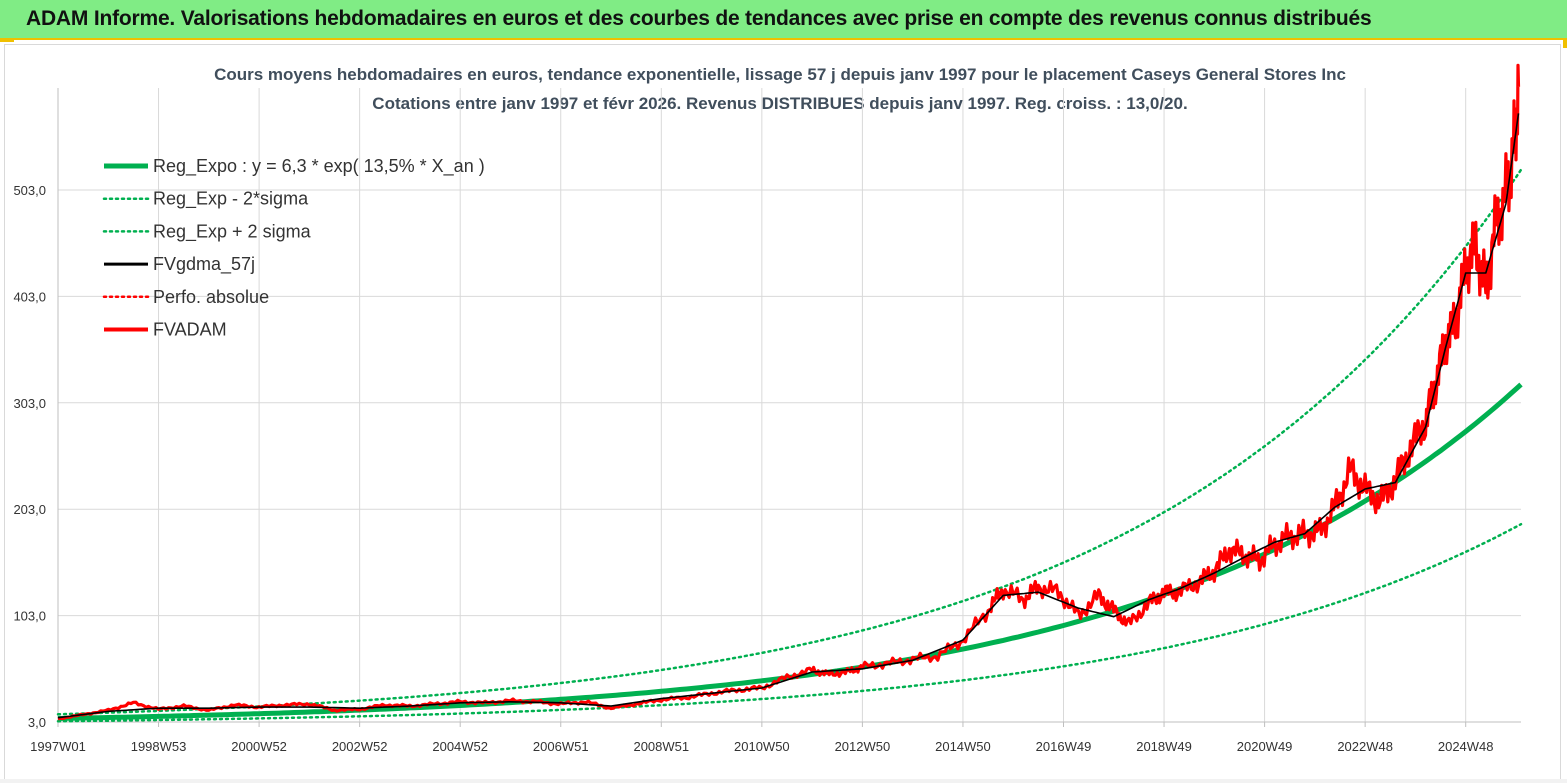 Image resolution: width=1567 pixels, height=783 pixels. What do you see at coordinates (319, 166) in the screenshot?
I see `legend-label: Reg_Expo : y = 6,3 * exp( 13,5% * X_an )` at bounding box center [319, 166].